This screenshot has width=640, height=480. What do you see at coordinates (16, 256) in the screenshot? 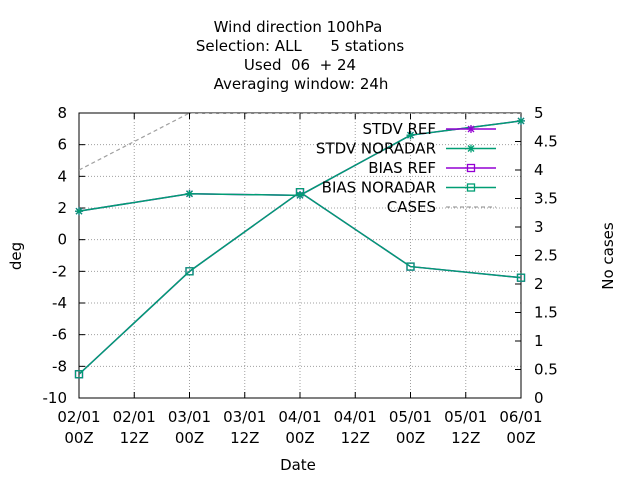
I see `y-axis-label: deg` at bounding box center [16, 256].